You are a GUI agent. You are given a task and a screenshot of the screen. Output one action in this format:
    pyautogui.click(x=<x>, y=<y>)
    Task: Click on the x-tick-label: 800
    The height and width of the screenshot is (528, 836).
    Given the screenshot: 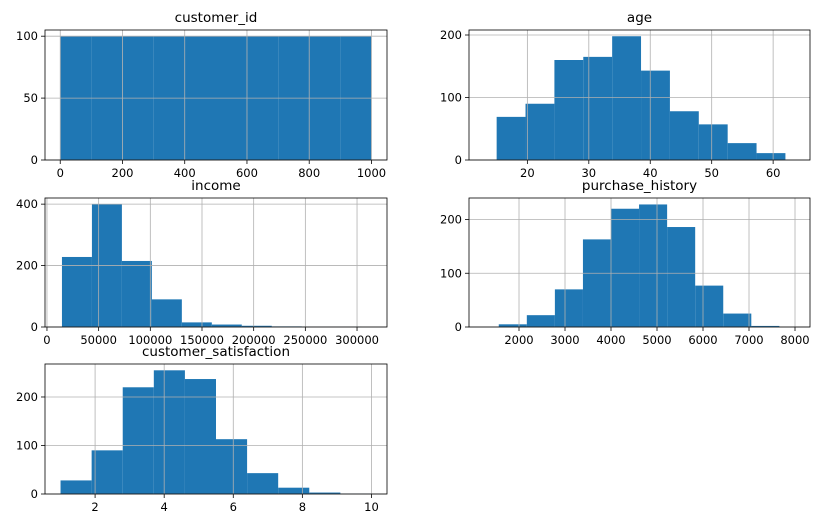 What is the action you would take?
    pyautogui.click(x=309, y=173)
    